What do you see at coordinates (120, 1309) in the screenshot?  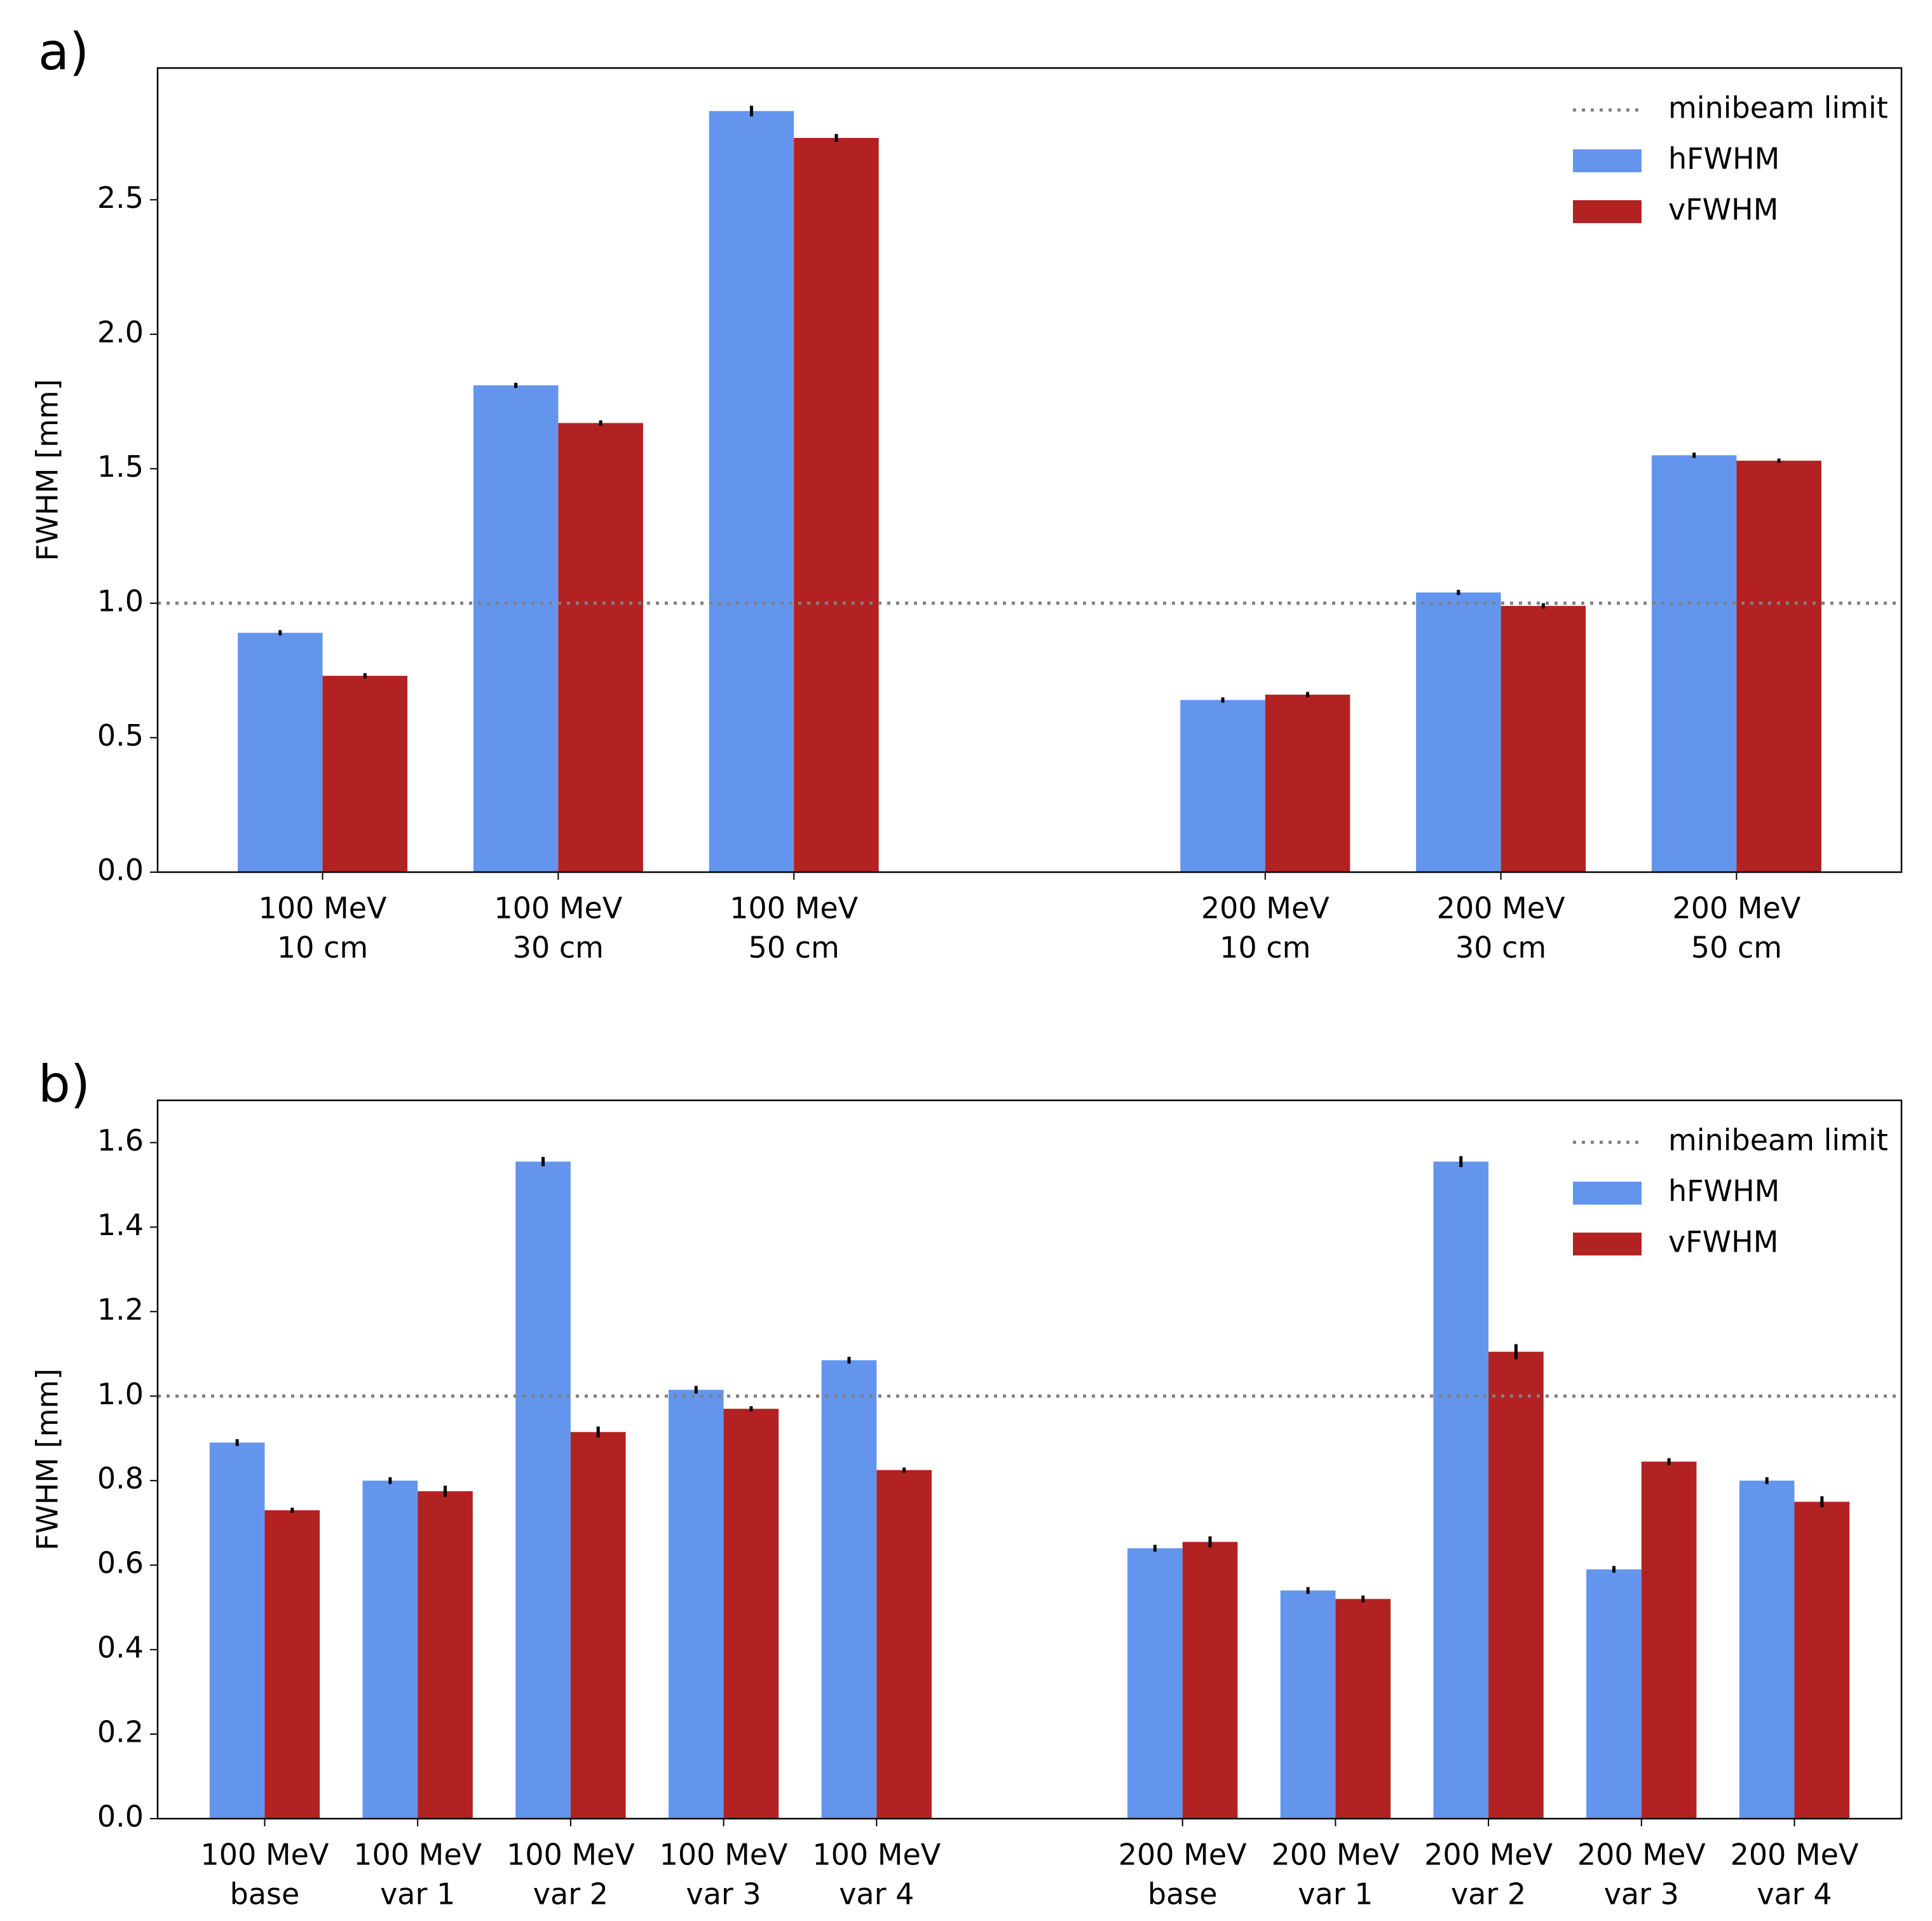 I see `y-tick-label: 1.2` at bounding box center [120, 1309].